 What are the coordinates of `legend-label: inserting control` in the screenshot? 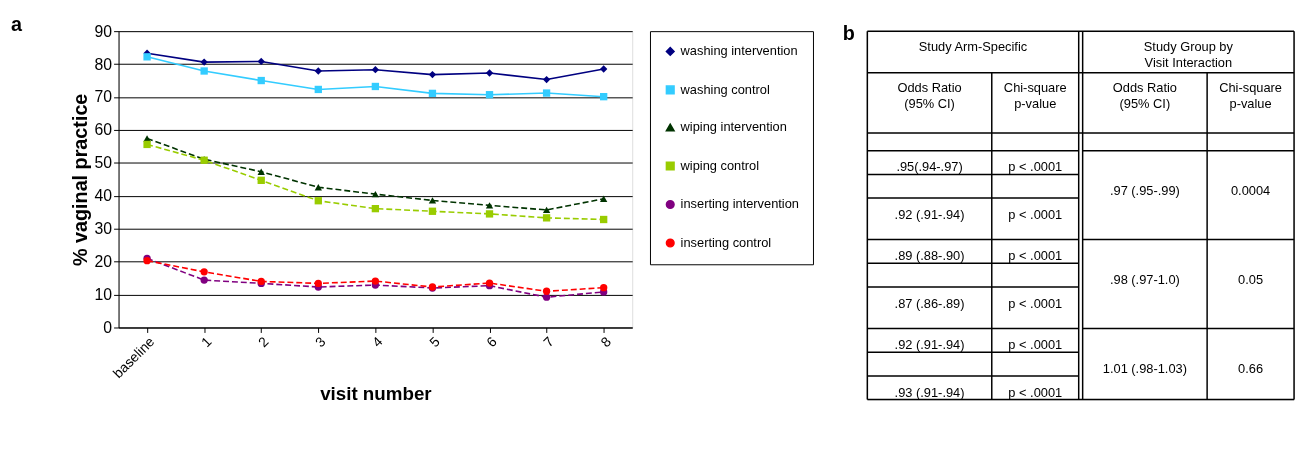 It's located at (726, 242).